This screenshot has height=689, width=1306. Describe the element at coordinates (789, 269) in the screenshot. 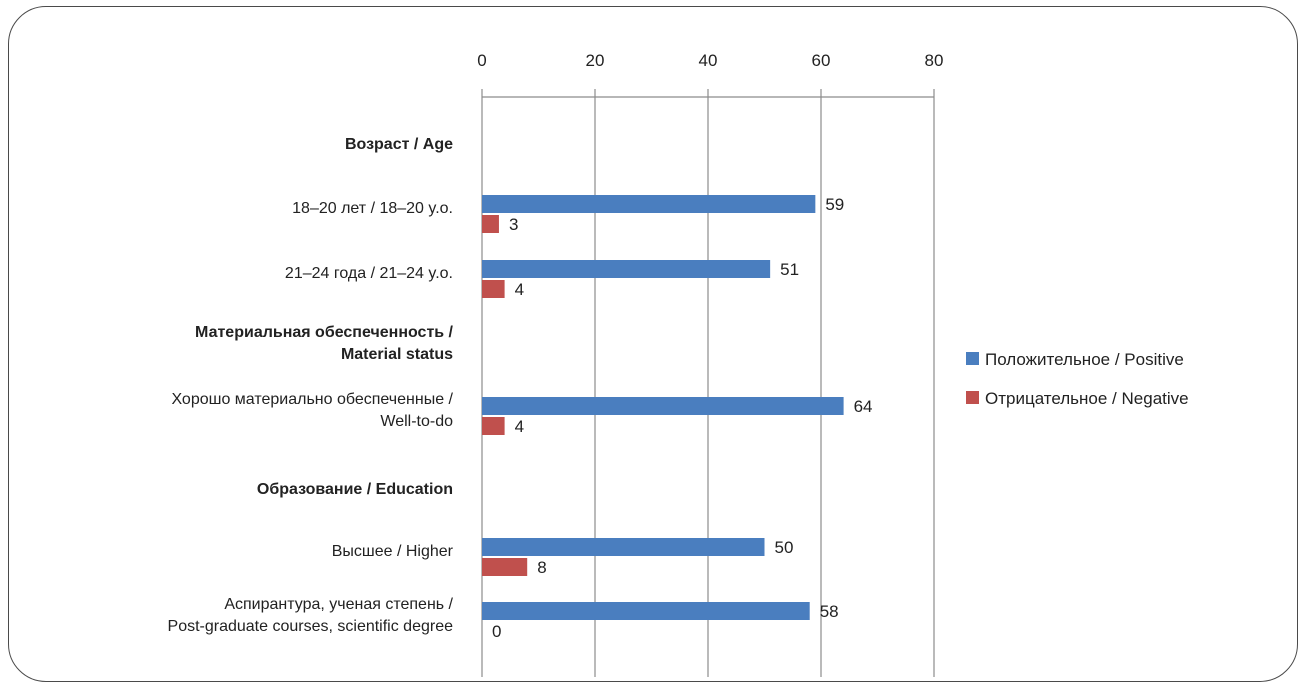

I see `positive-value-label: 51` at that location.